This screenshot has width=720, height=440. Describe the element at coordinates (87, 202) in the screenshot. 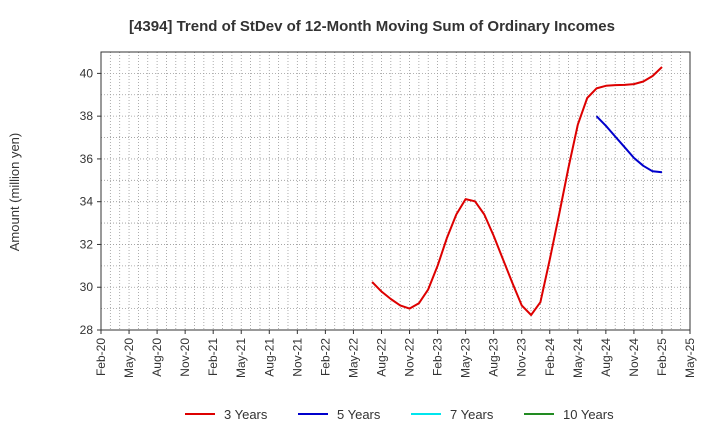

I see `y-tick-label: 34` at that location.